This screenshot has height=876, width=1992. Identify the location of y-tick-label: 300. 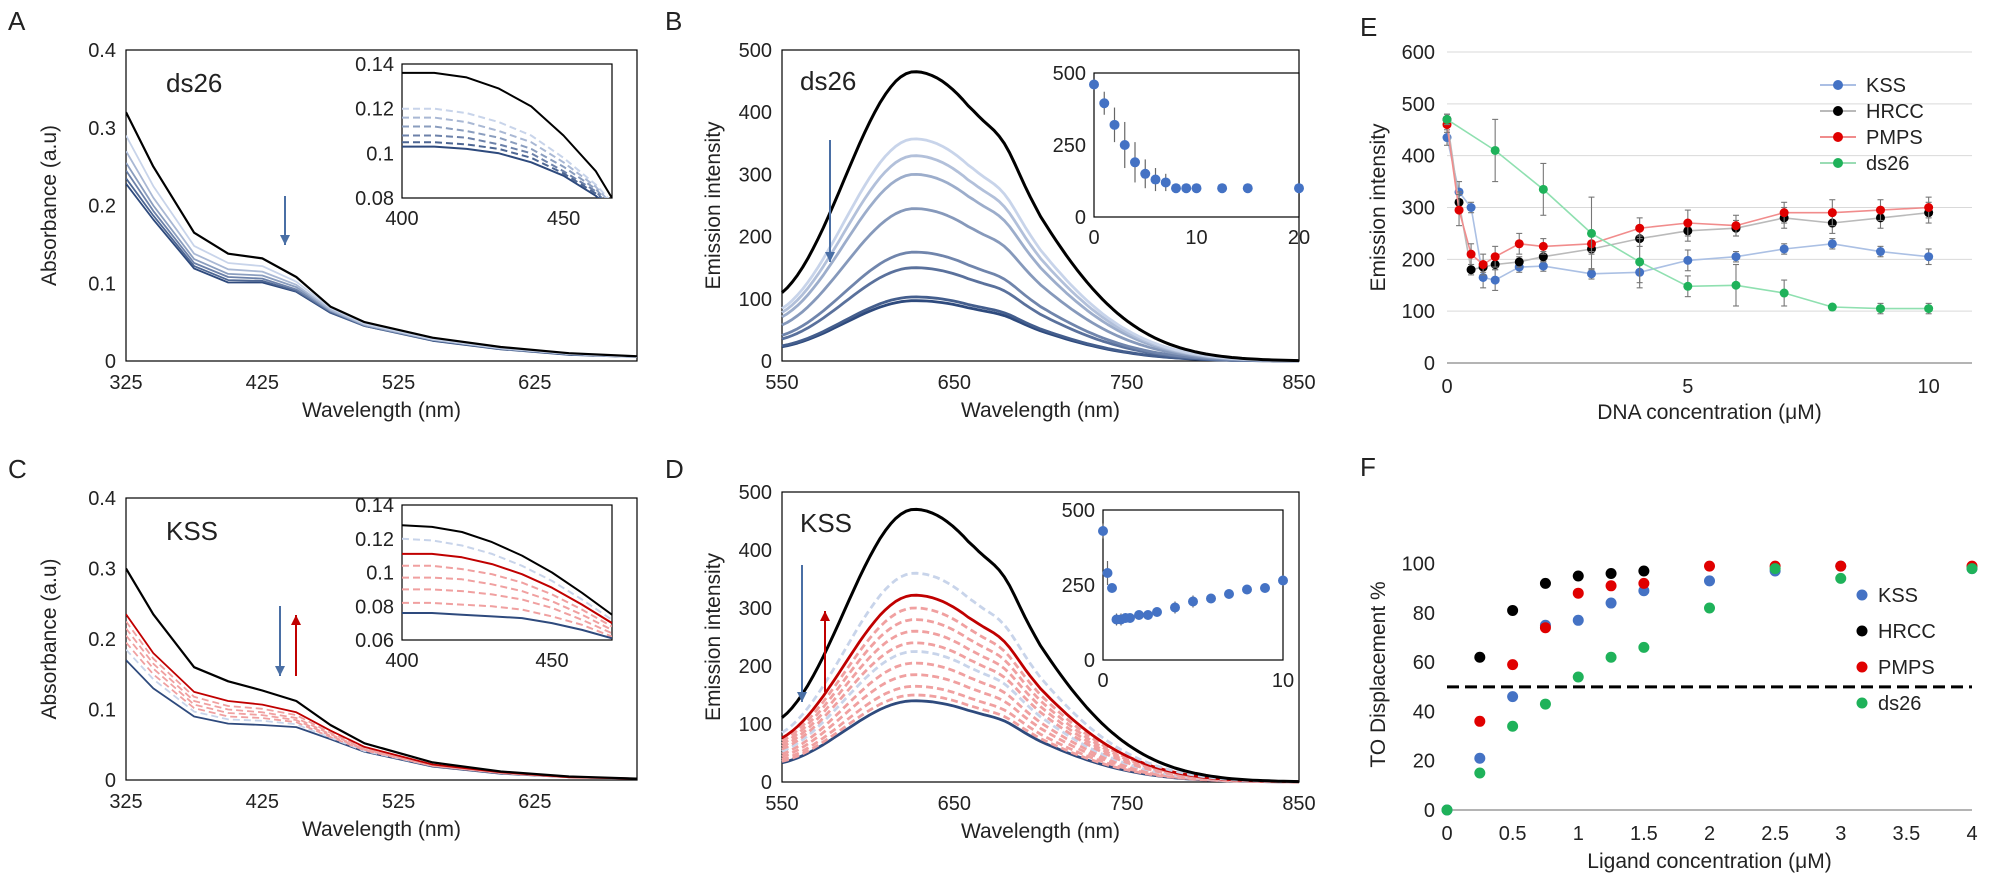
(755, 175).